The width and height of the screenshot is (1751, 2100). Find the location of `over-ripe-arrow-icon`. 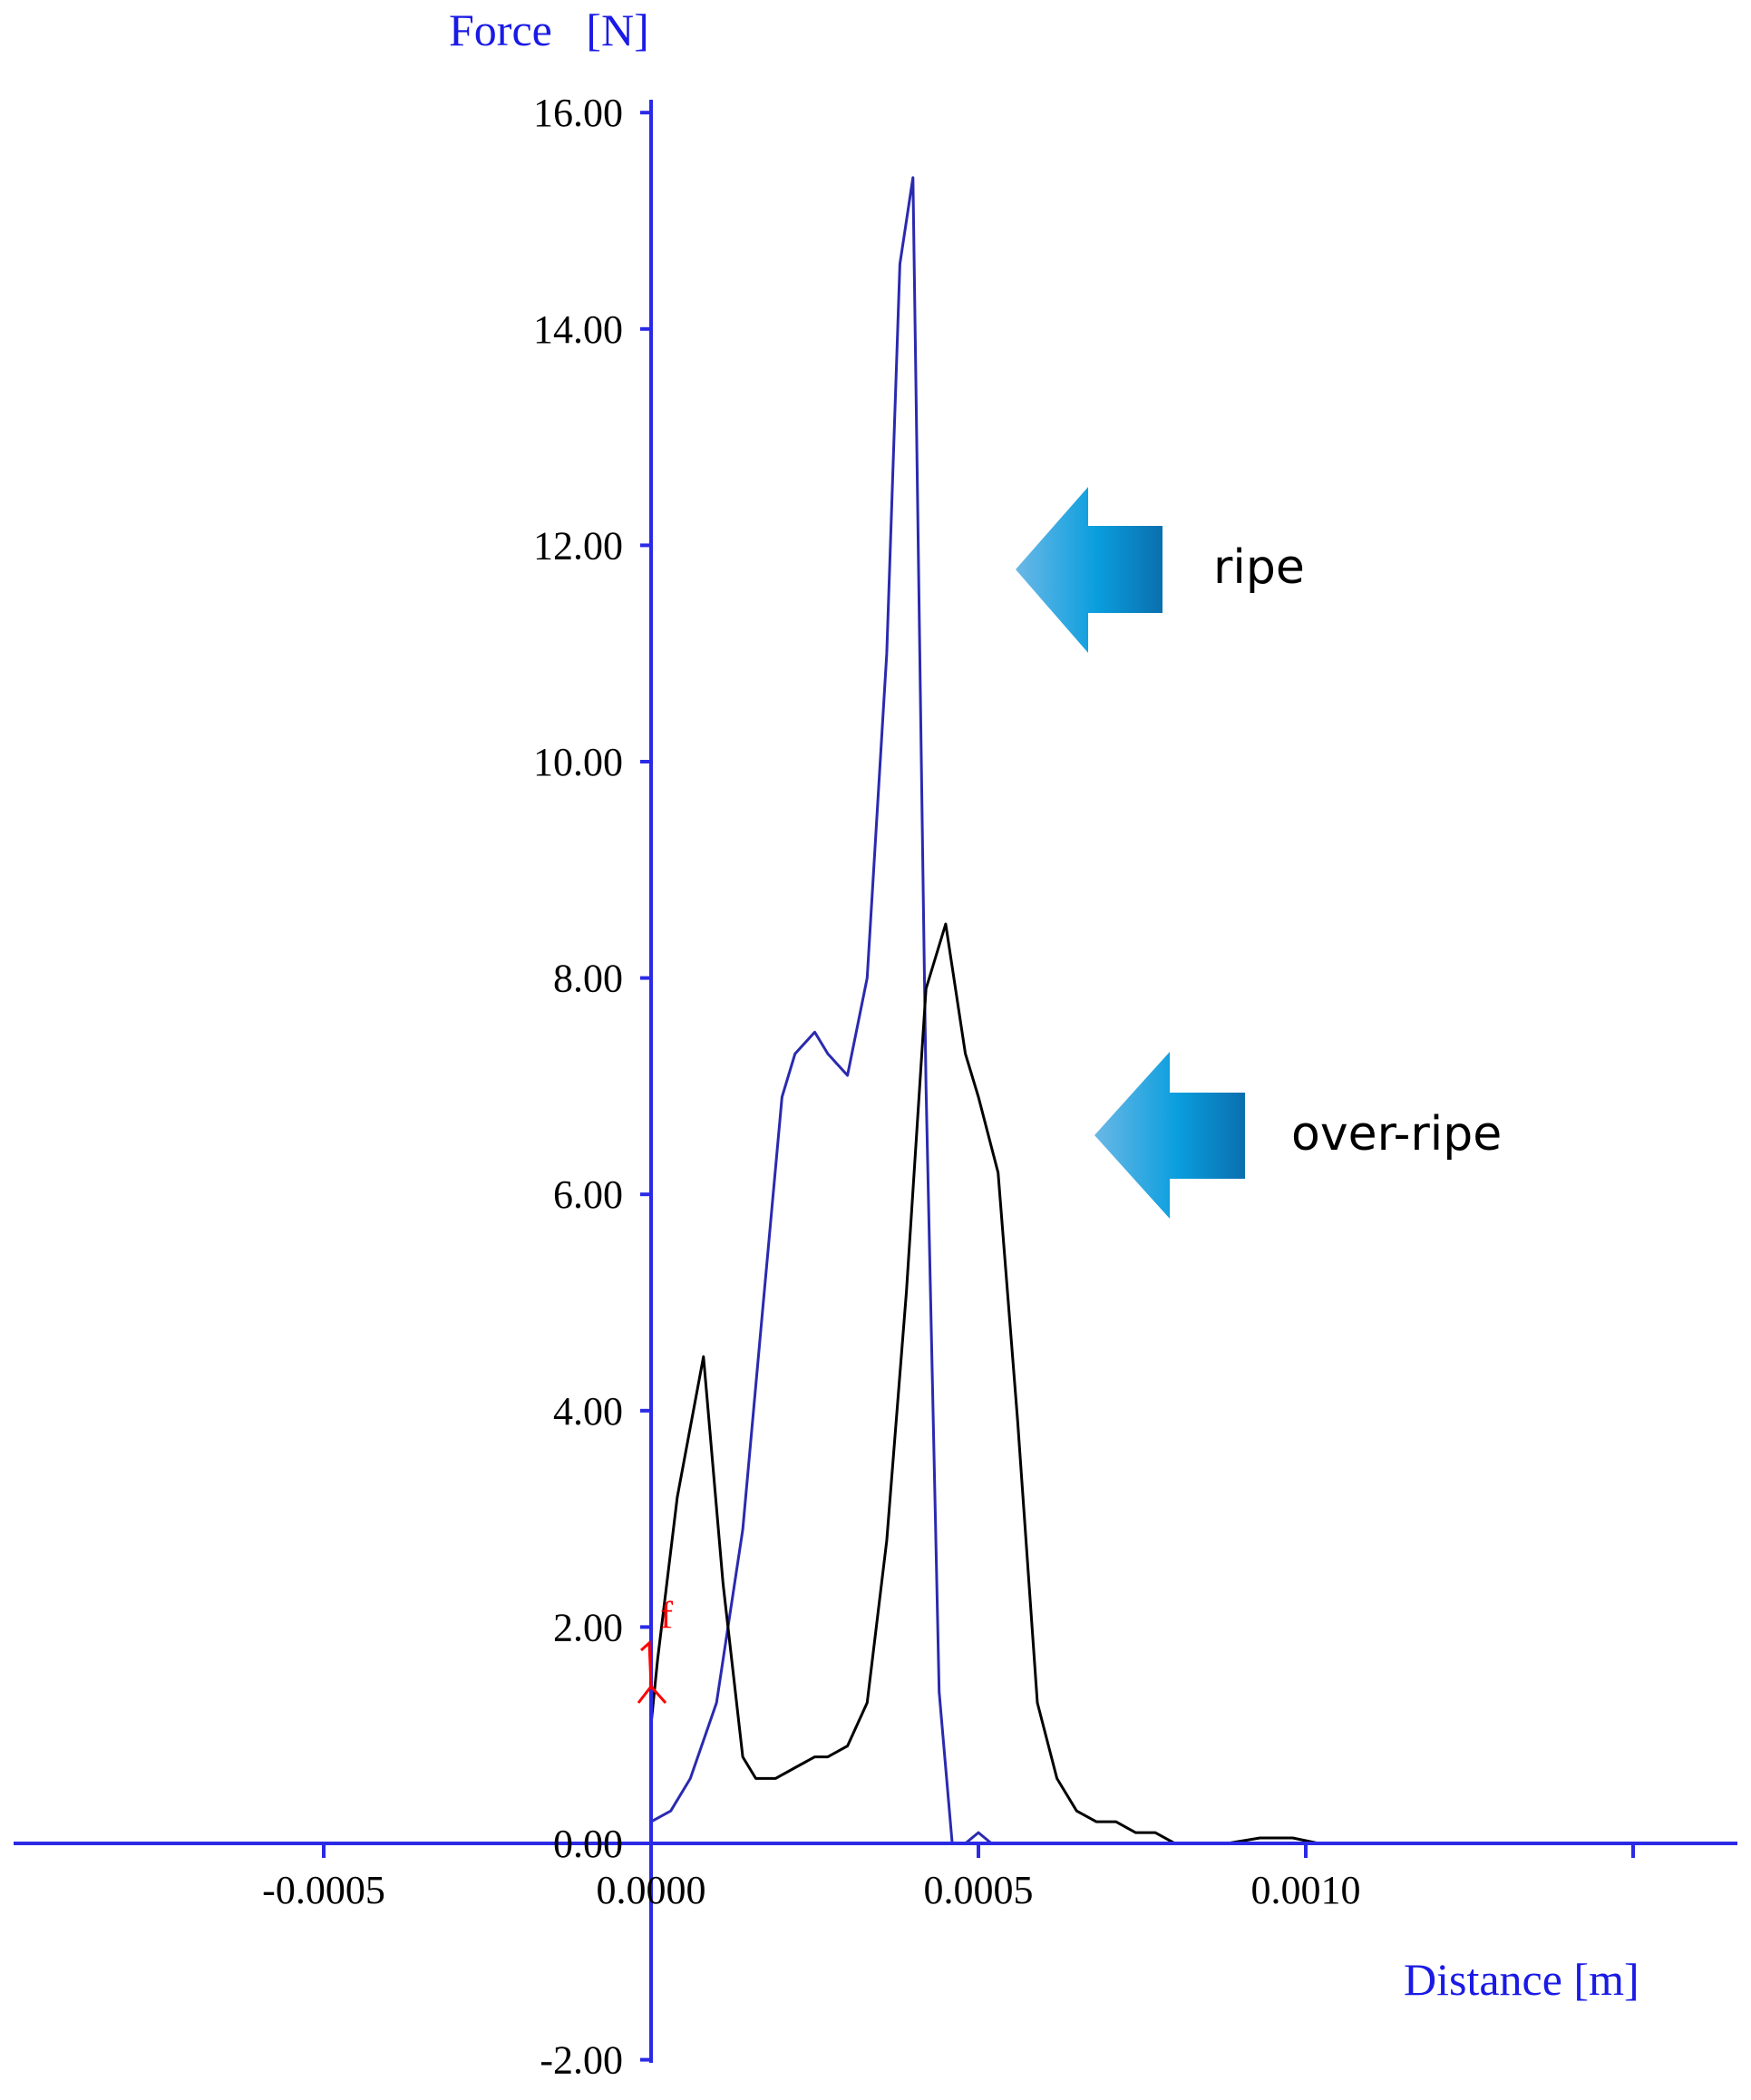

over-ripe-arrow-icon is located at coordinates (1169, 1135).